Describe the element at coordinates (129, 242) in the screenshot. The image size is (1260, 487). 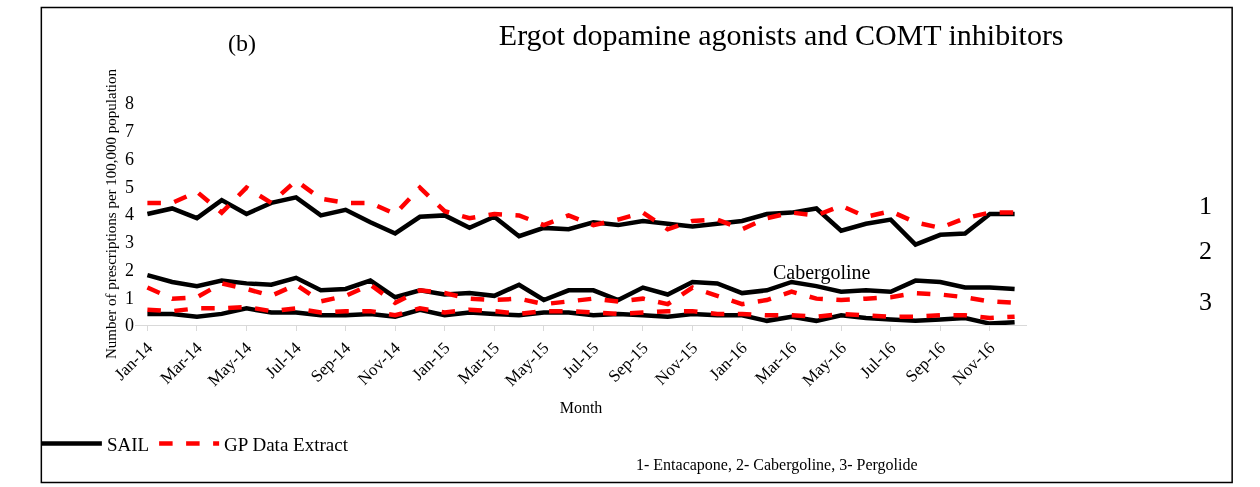
I see `y-tick-label: 3` at that location.